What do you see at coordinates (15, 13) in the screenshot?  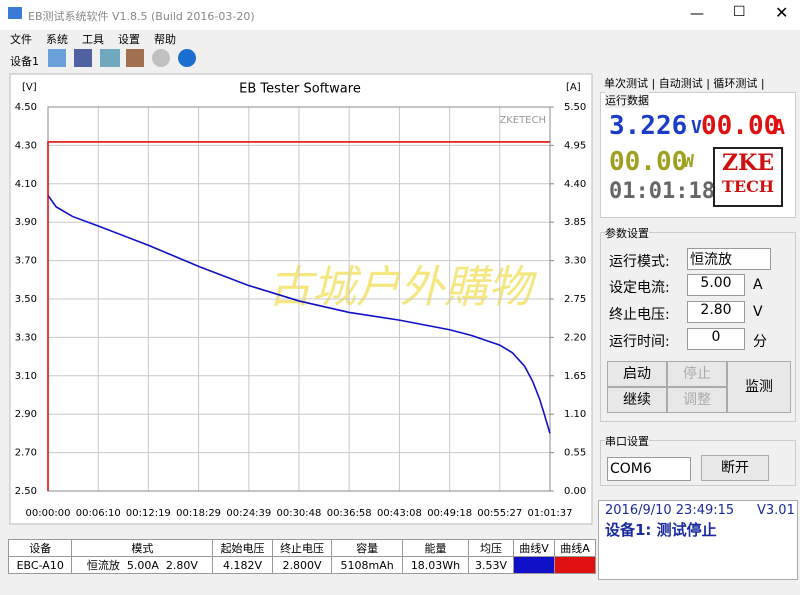 I see `app-icon` at bounding box center [15, 13].